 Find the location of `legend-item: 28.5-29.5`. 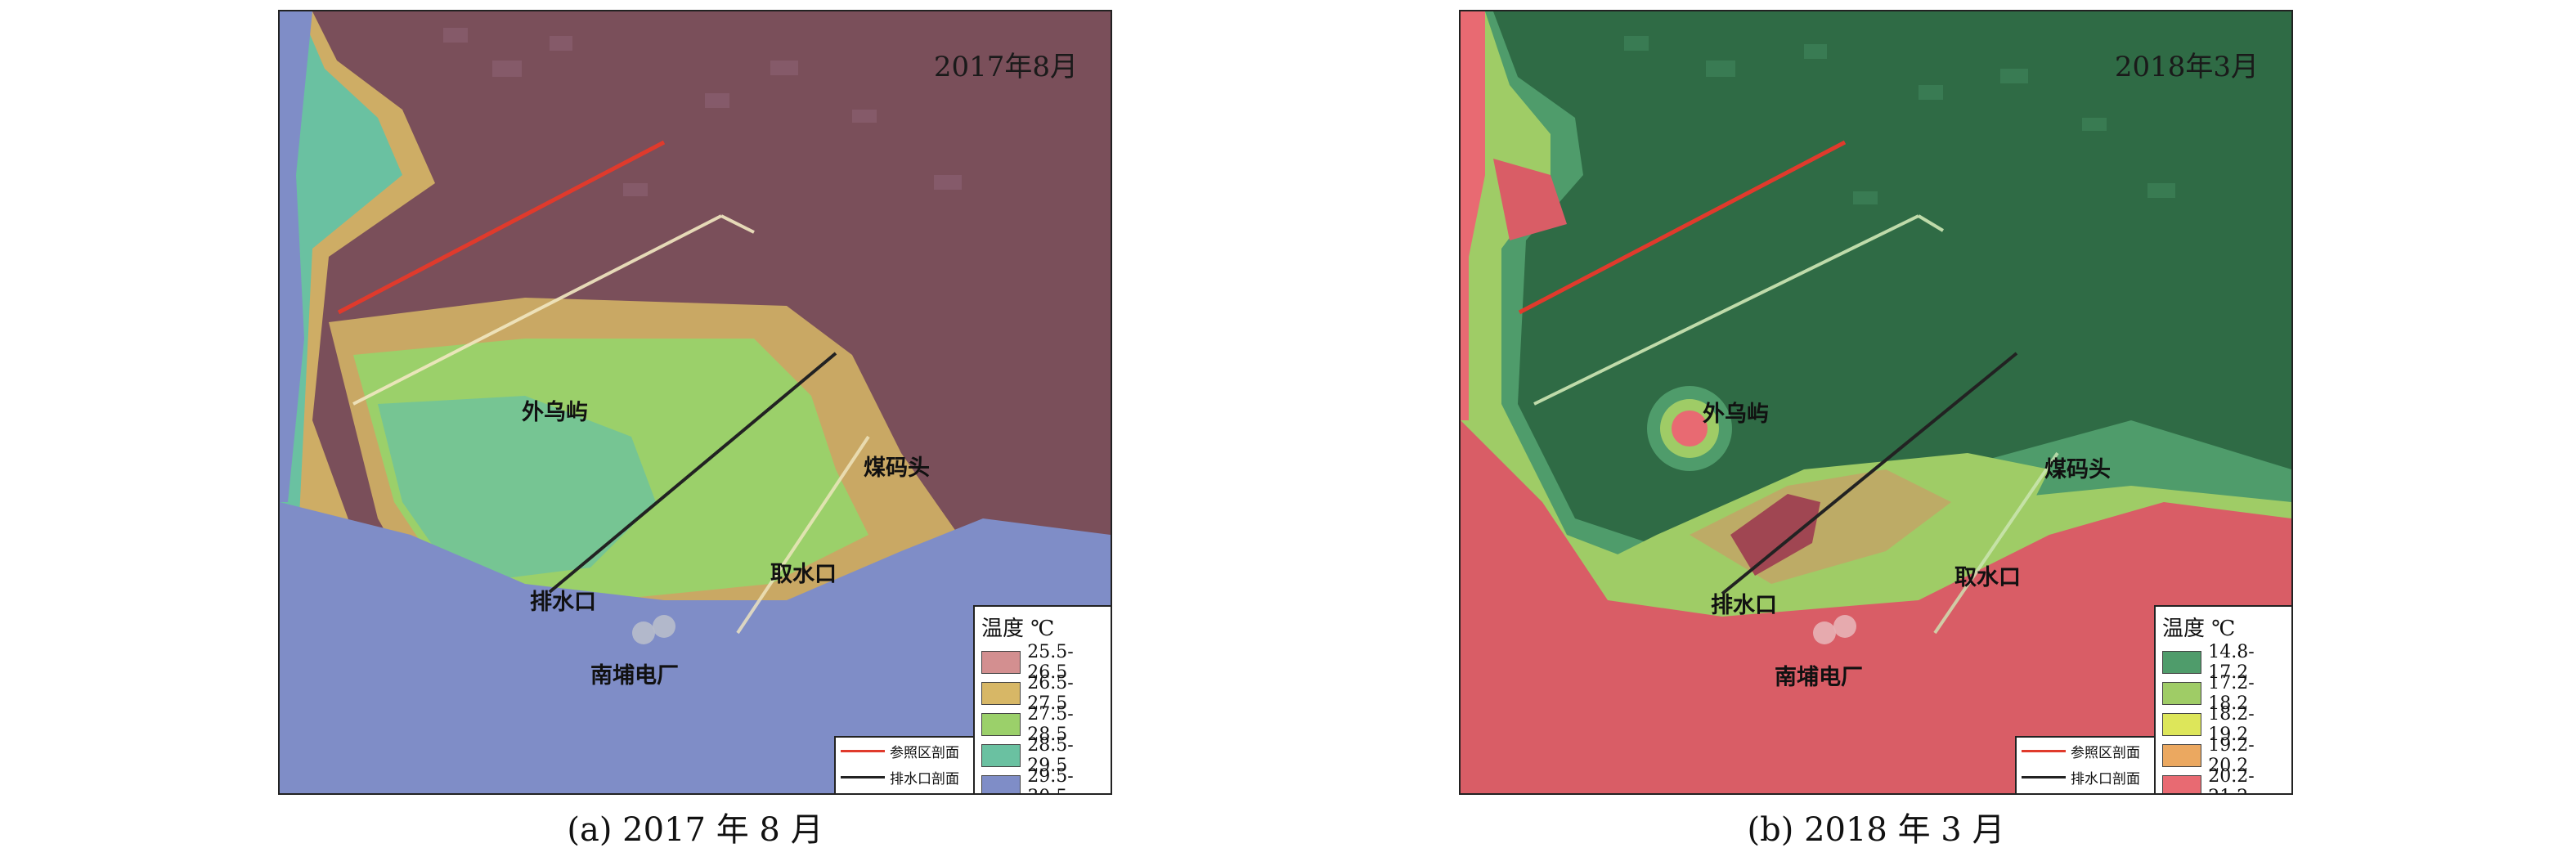

legend-item: 28.5-29.5 is located at coordinates (1043, 755).